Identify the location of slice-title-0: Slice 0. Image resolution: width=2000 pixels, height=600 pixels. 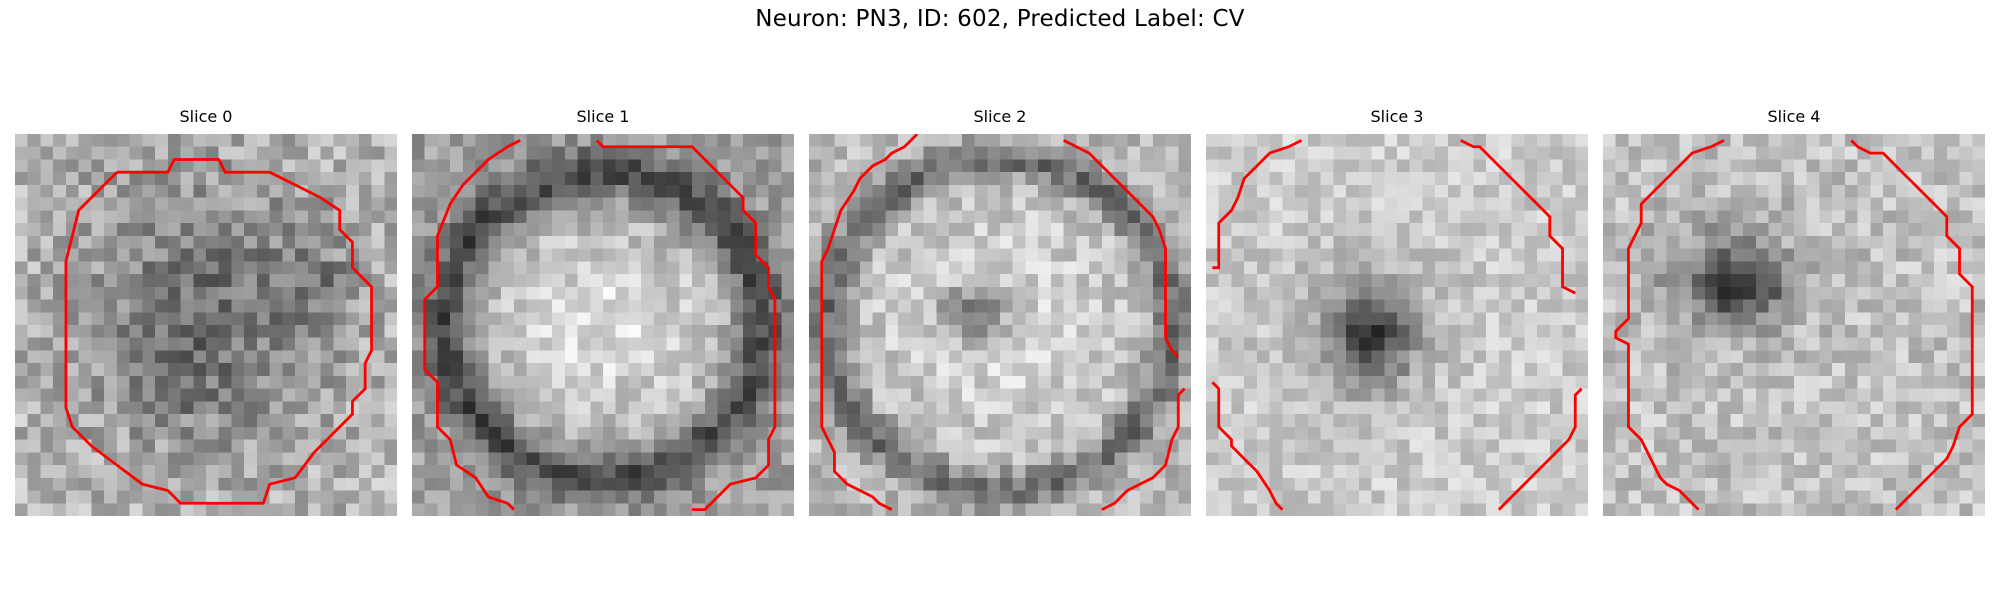
(206, 116).